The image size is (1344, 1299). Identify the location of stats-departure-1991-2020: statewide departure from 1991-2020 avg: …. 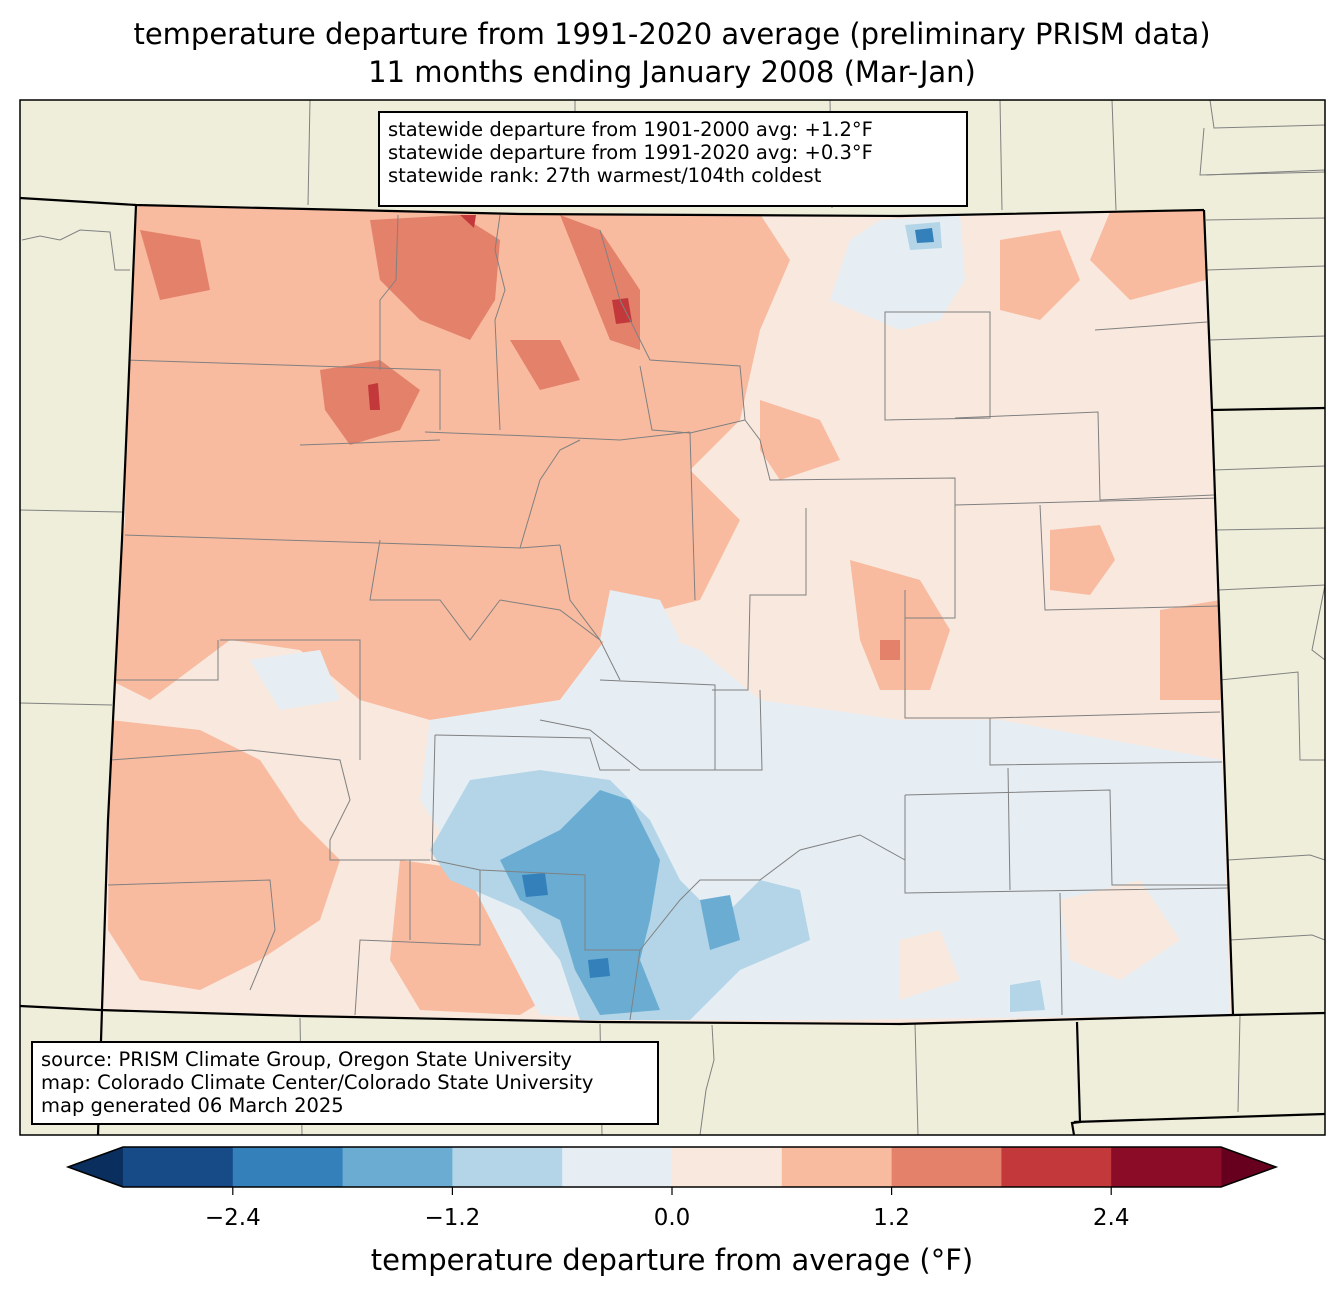
(630, 152).